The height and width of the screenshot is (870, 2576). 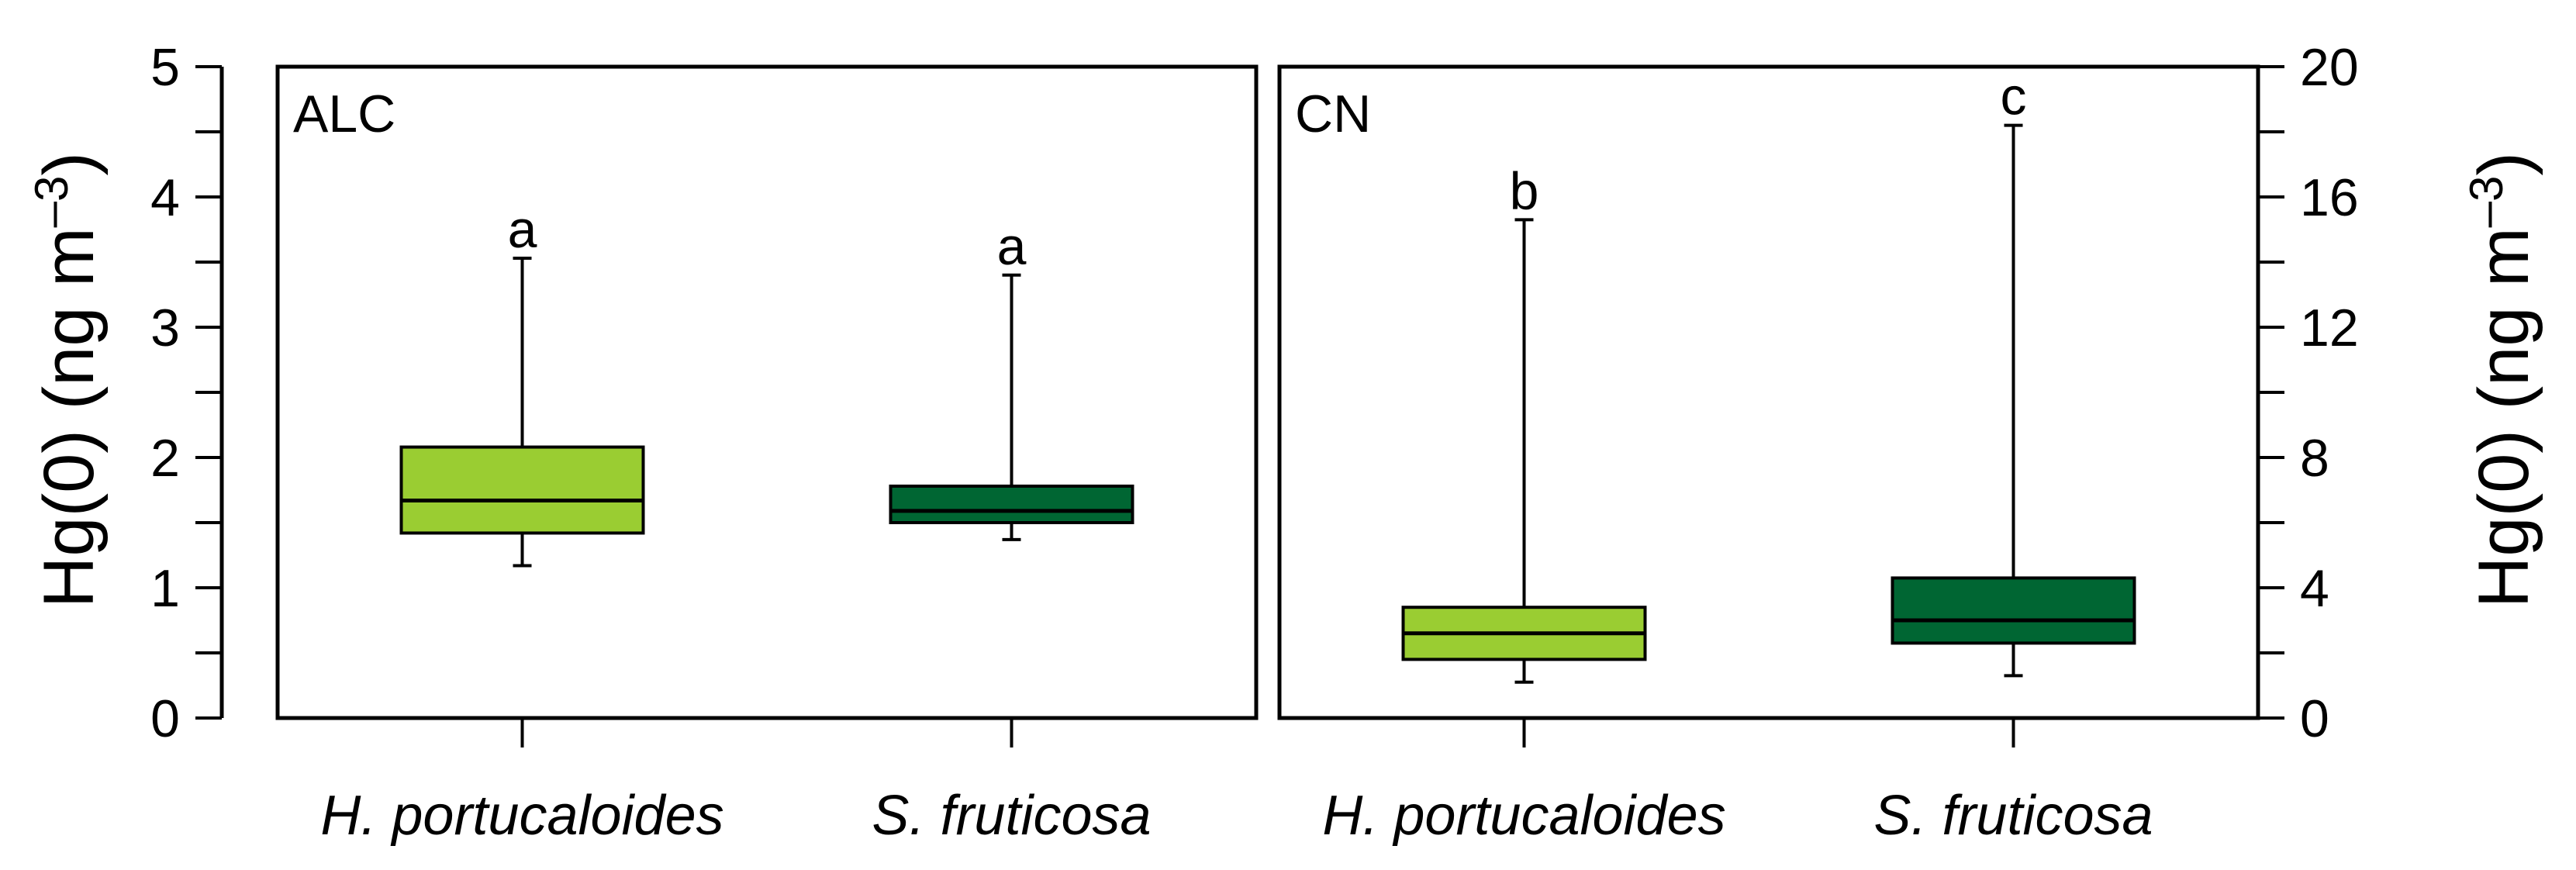 I want to click on left-y-axis-title: Hg(0) (ng m–3), so click(x=67, y=380).